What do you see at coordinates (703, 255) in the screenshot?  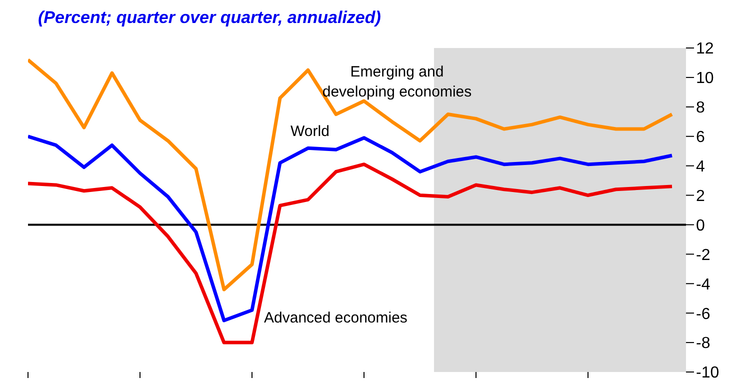 I see `y-tick-label: -2` at bounding box center [703, 255].